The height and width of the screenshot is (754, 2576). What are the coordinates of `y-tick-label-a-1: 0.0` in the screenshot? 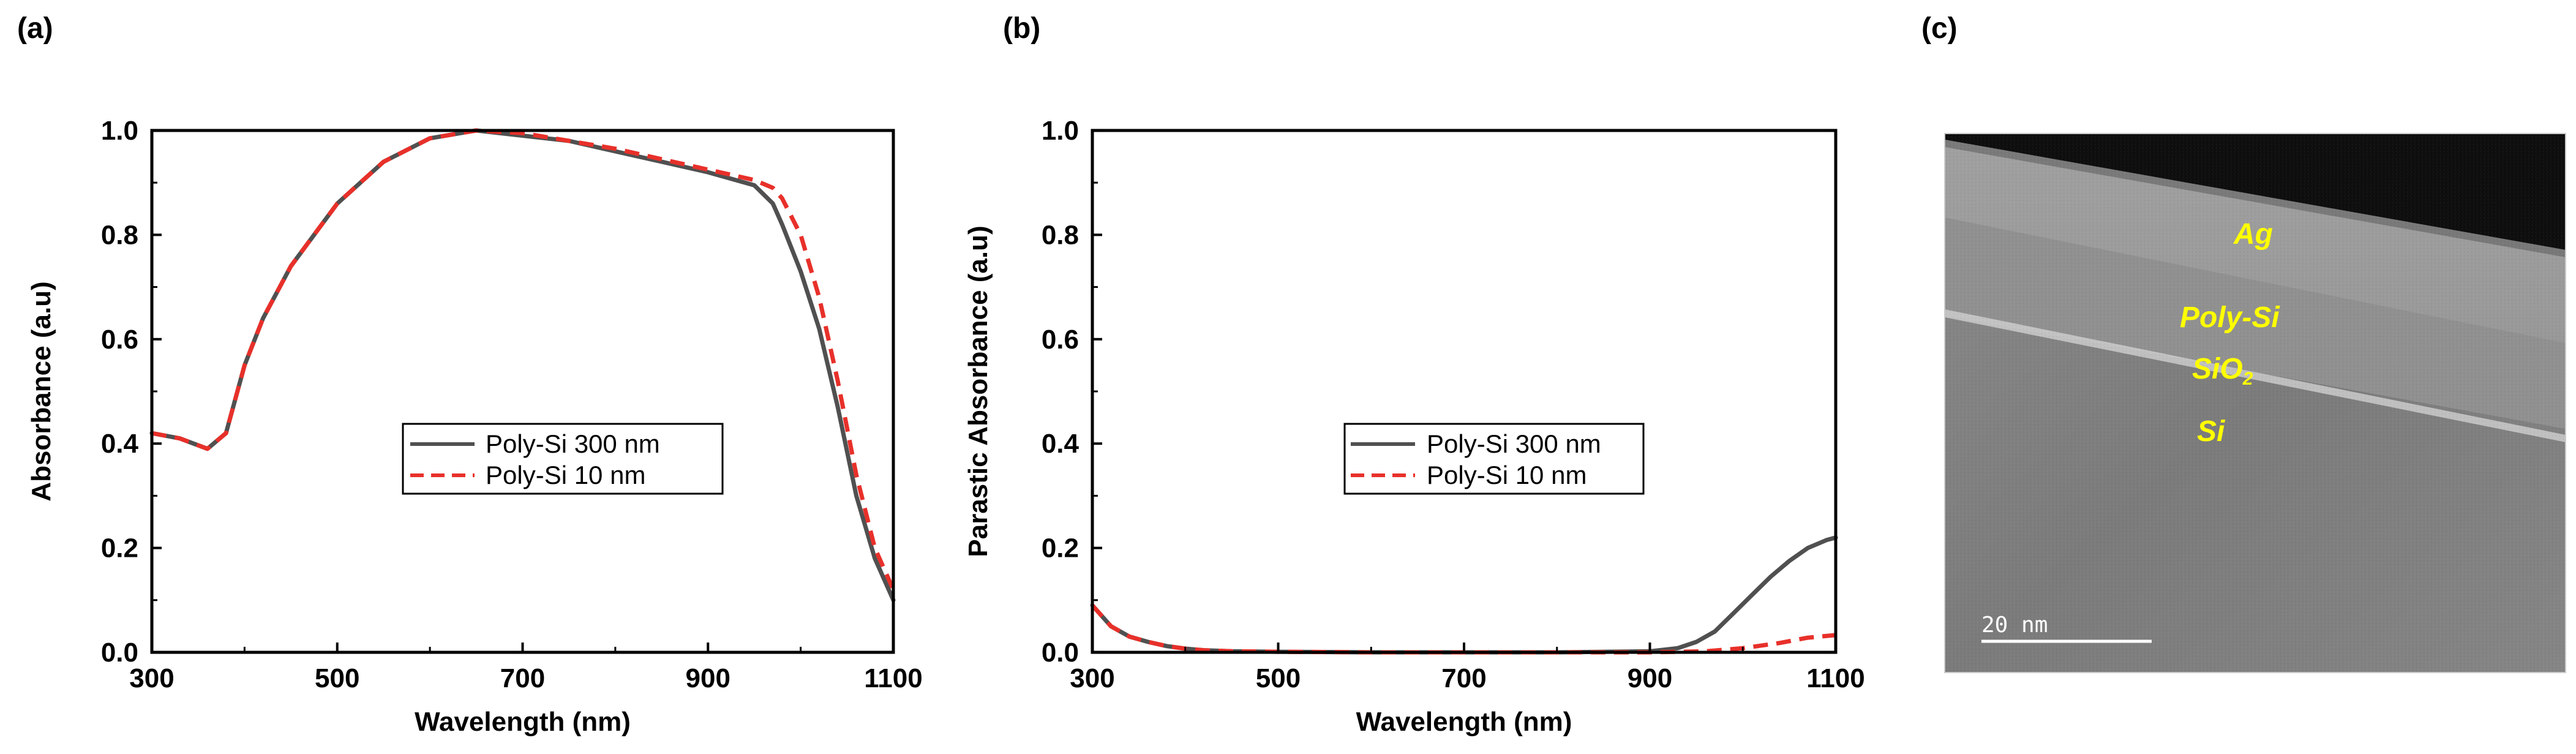 It's located at (119, 653).